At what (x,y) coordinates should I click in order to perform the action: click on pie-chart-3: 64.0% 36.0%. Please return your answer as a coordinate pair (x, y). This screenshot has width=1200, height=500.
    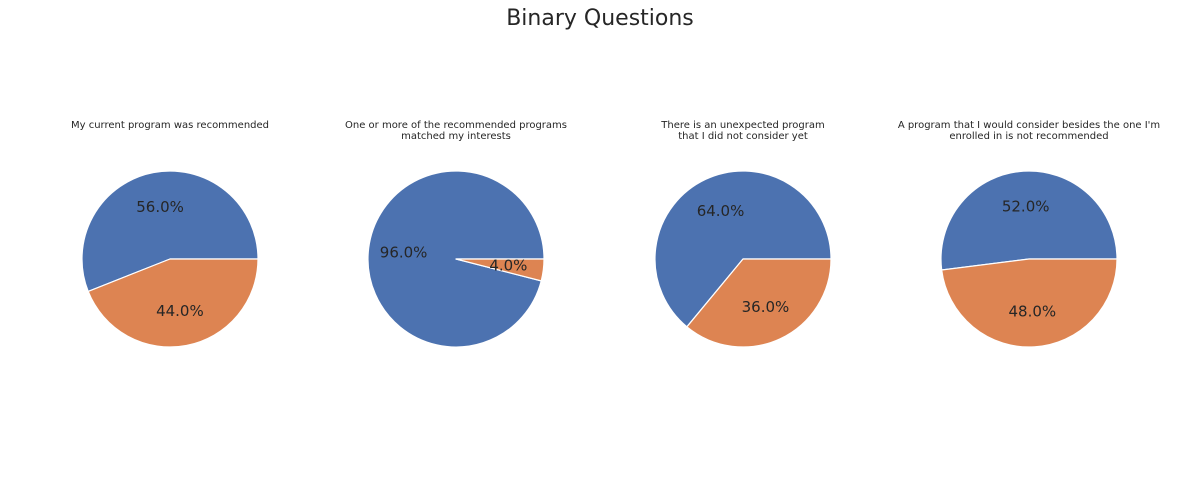
    Looking at the image, I should click on (743, 259).